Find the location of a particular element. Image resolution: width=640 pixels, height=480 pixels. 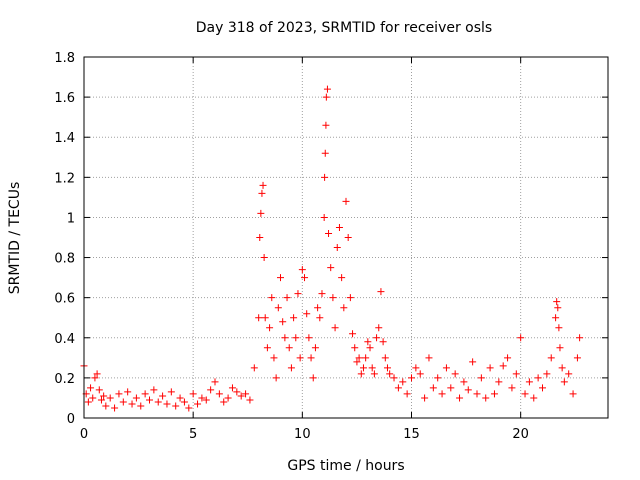

y-tick-label: 1.6 is located at coordinates (64, 98).